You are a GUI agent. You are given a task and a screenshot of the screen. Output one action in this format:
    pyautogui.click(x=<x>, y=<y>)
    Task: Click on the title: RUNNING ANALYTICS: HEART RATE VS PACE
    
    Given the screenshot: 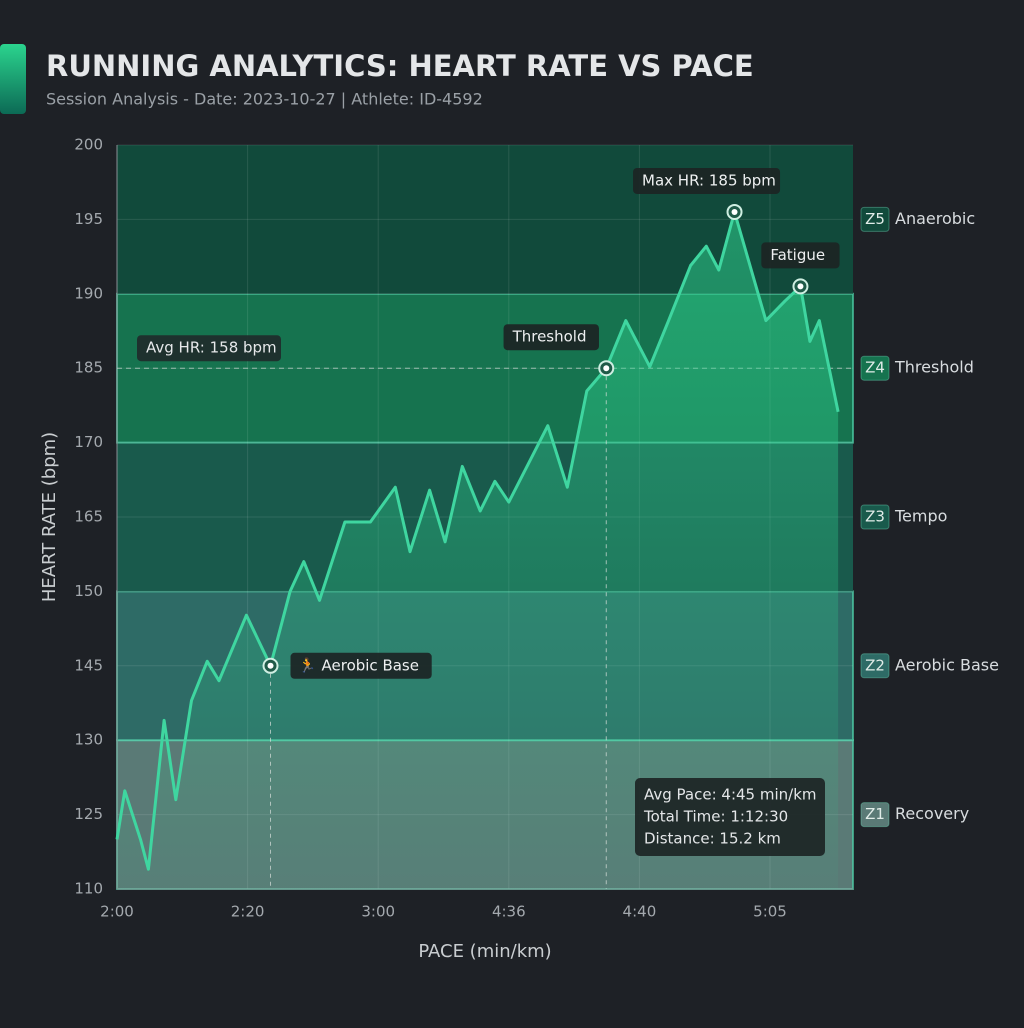 What is the action you would take?
    pyautogui.click(x=400, y=66)
    